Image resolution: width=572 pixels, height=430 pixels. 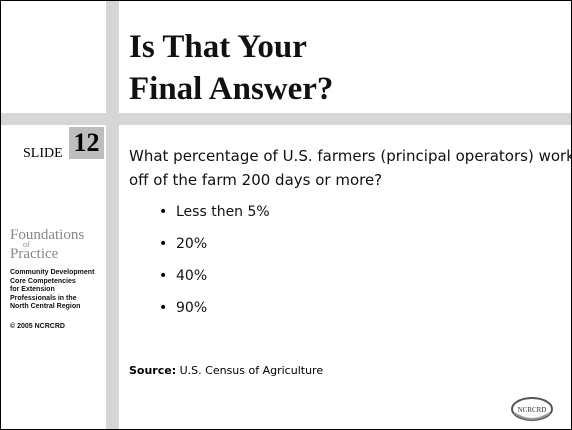 I want to click on credit-line: Community Development, so click(x=52, y=272).